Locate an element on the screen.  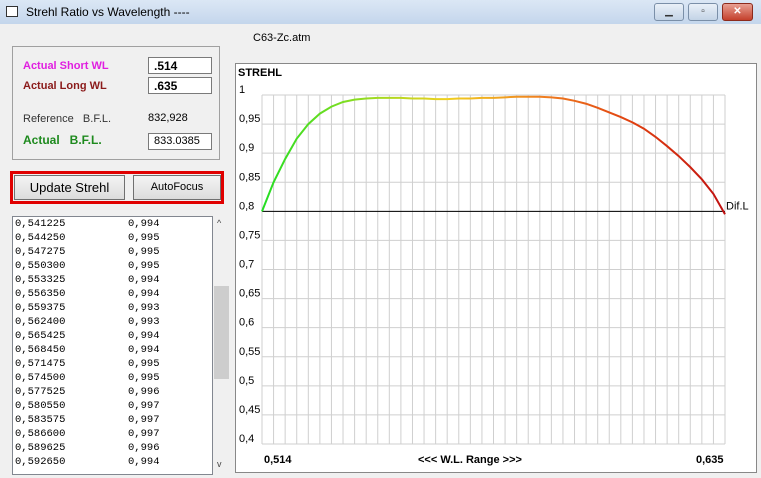
scroll-up-icon: ^ is located at coordinates (219, 223).